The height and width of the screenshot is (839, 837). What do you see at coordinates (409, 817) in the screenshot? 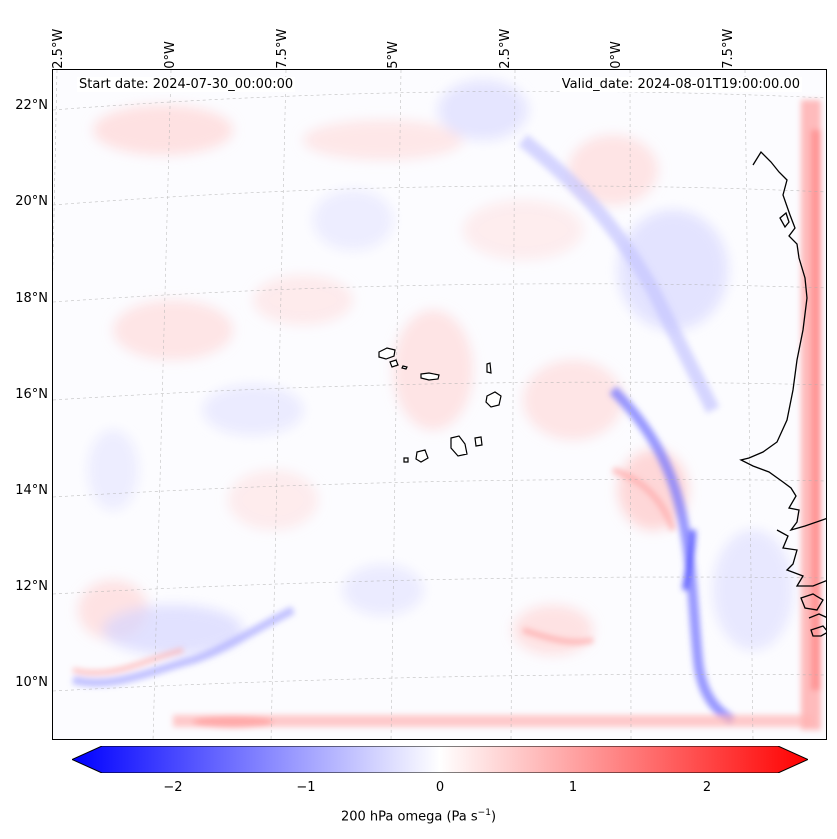
I see `colorbar-label-text: 200 hPa omega (Pa s` at bounding box center [409, 817].